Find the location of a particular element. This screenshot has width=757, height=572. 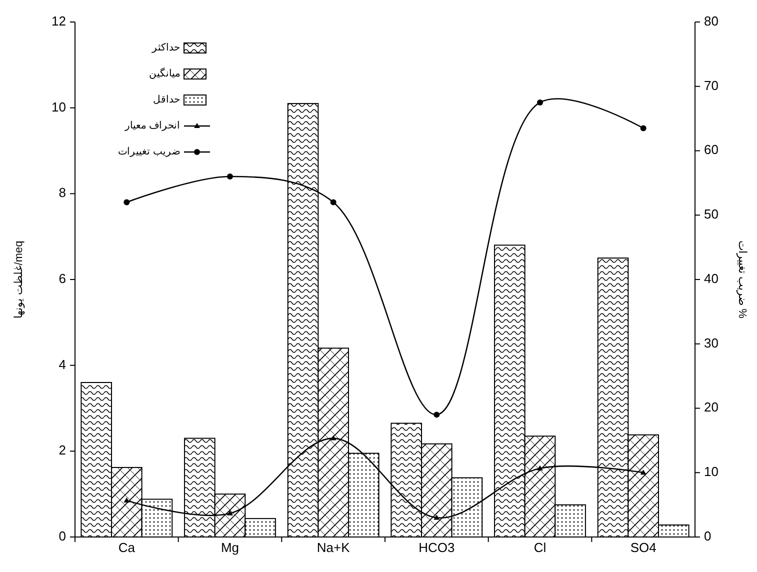

legend-label: ضریب تغییرات is located at coordinates (149, 152).